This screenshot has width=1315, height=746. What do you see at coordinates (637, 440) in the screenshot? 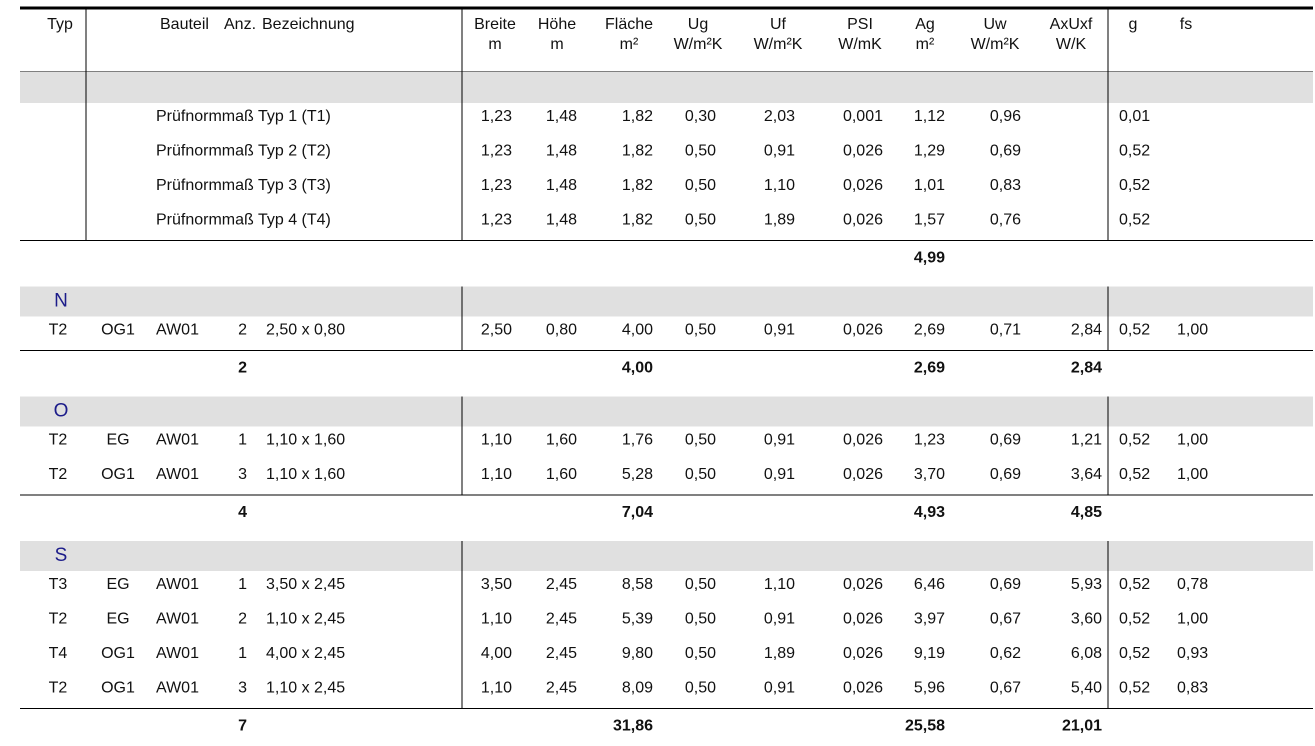
I see `cell: 1,76` at bounding box center [637, 440].